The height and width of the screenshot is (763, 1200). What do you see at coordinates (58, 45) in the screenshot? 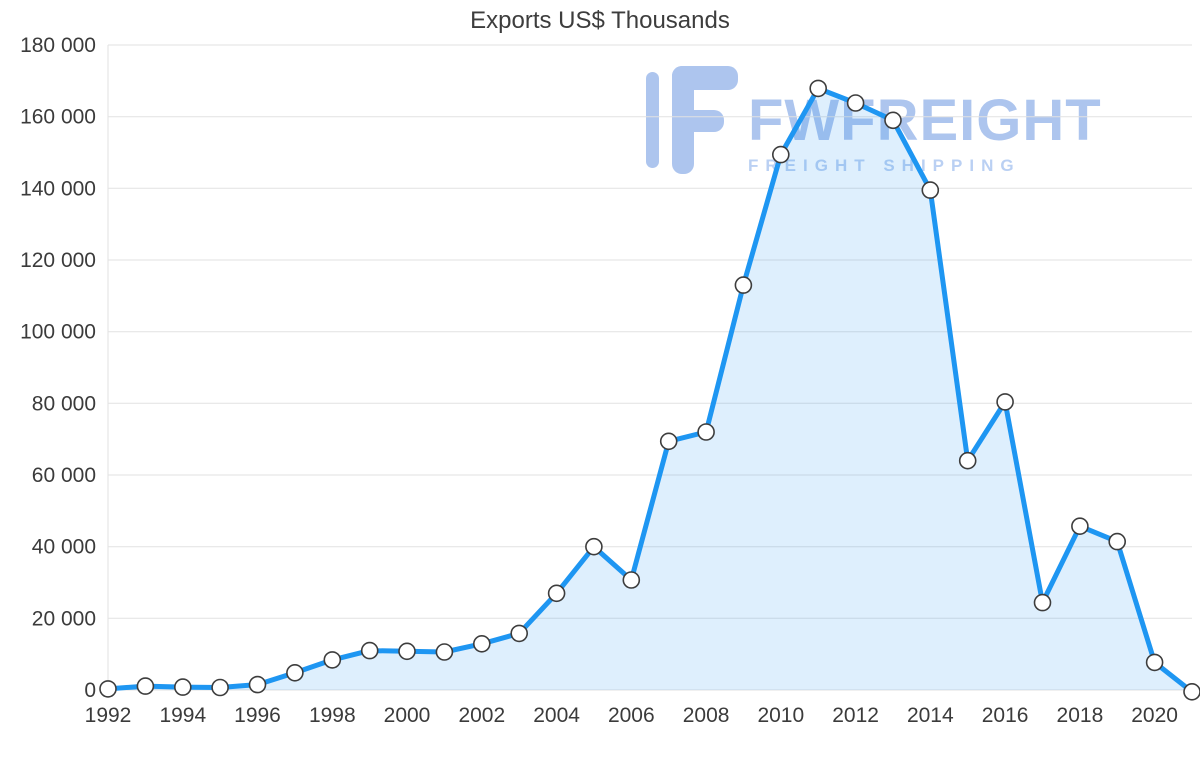
I see `y-tick-label: 180 000` at bounding box center [58, 45].